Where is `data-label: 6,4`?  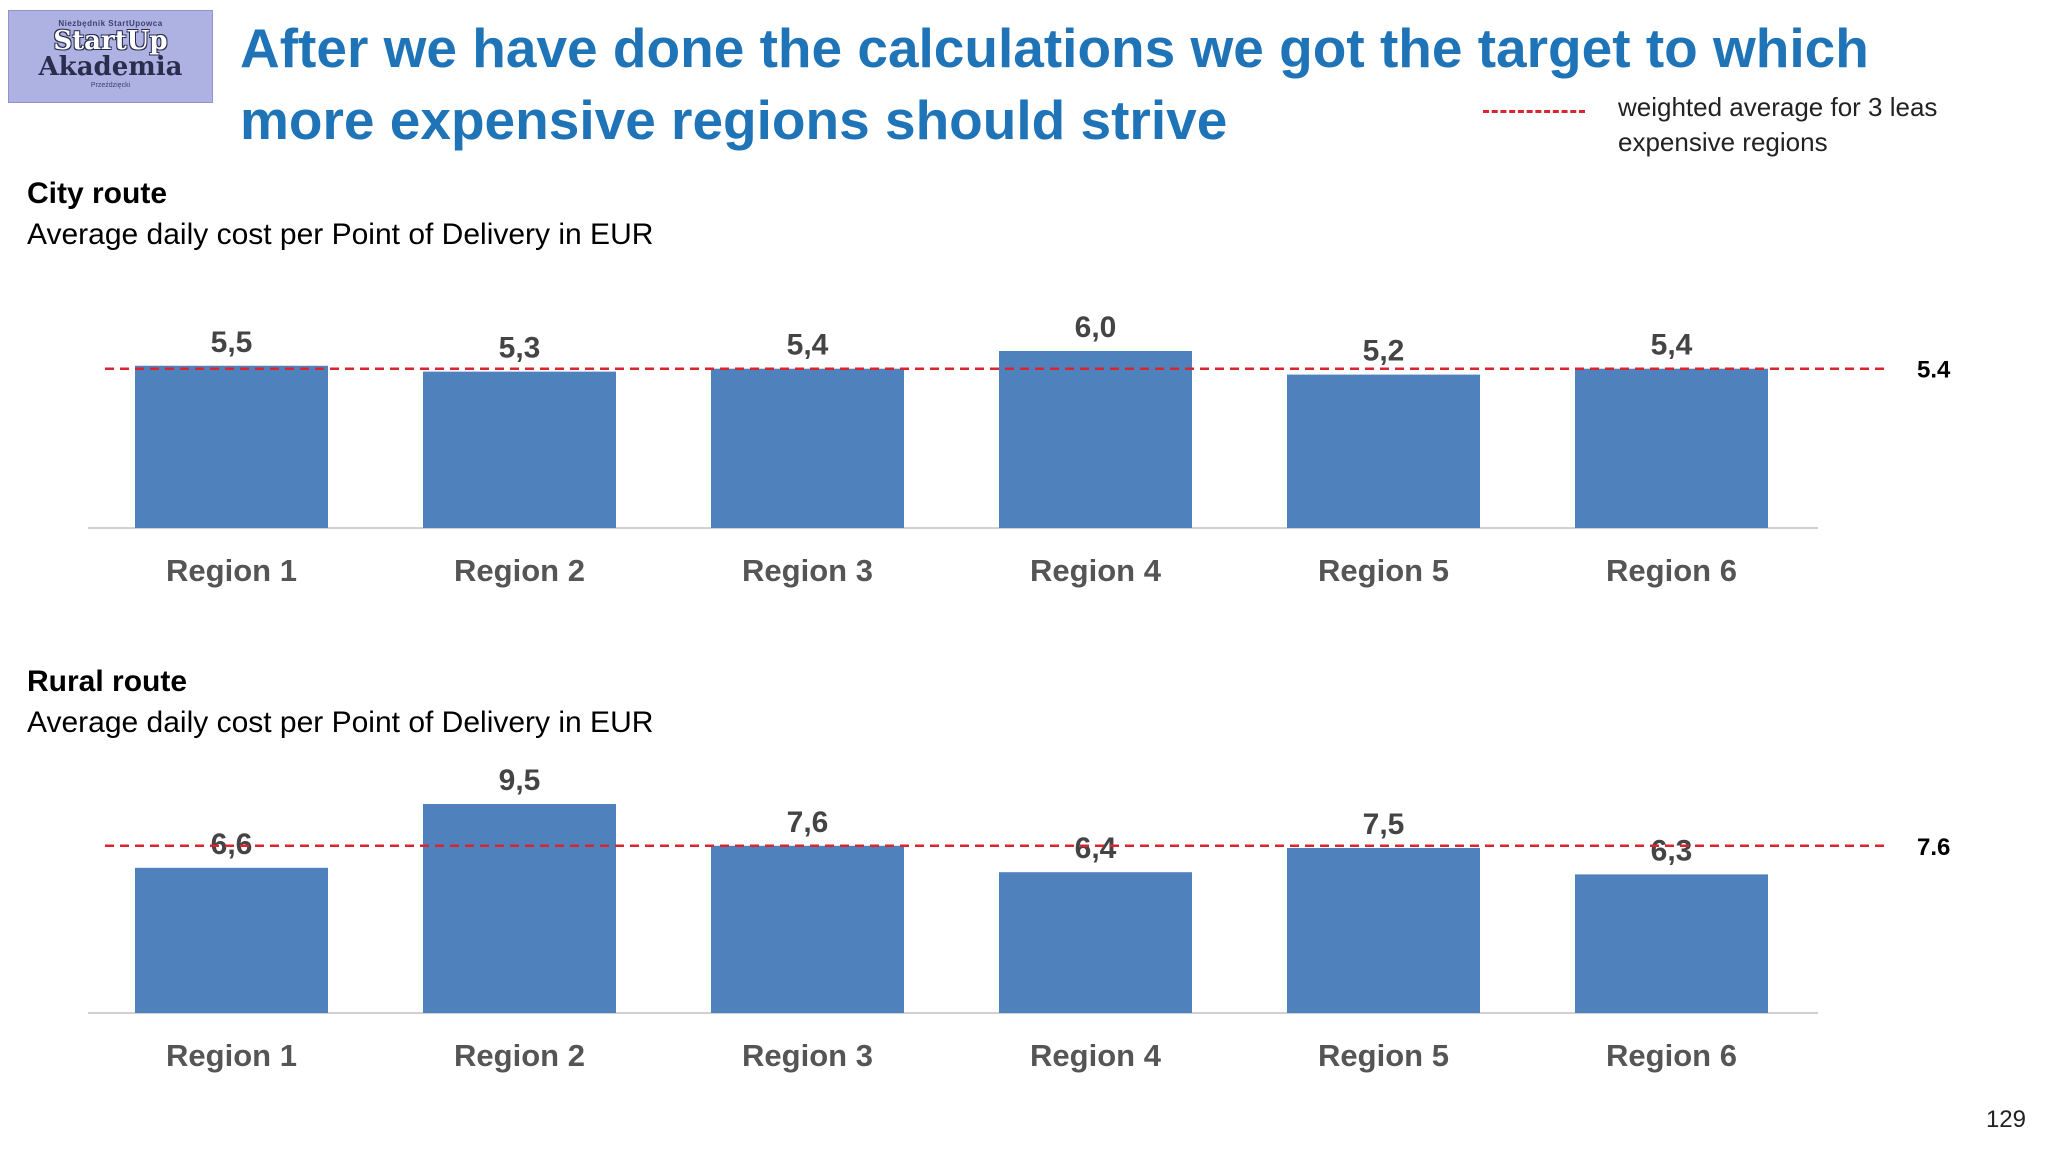 data-label: 6,4 is located at coordinates (1096, 848).